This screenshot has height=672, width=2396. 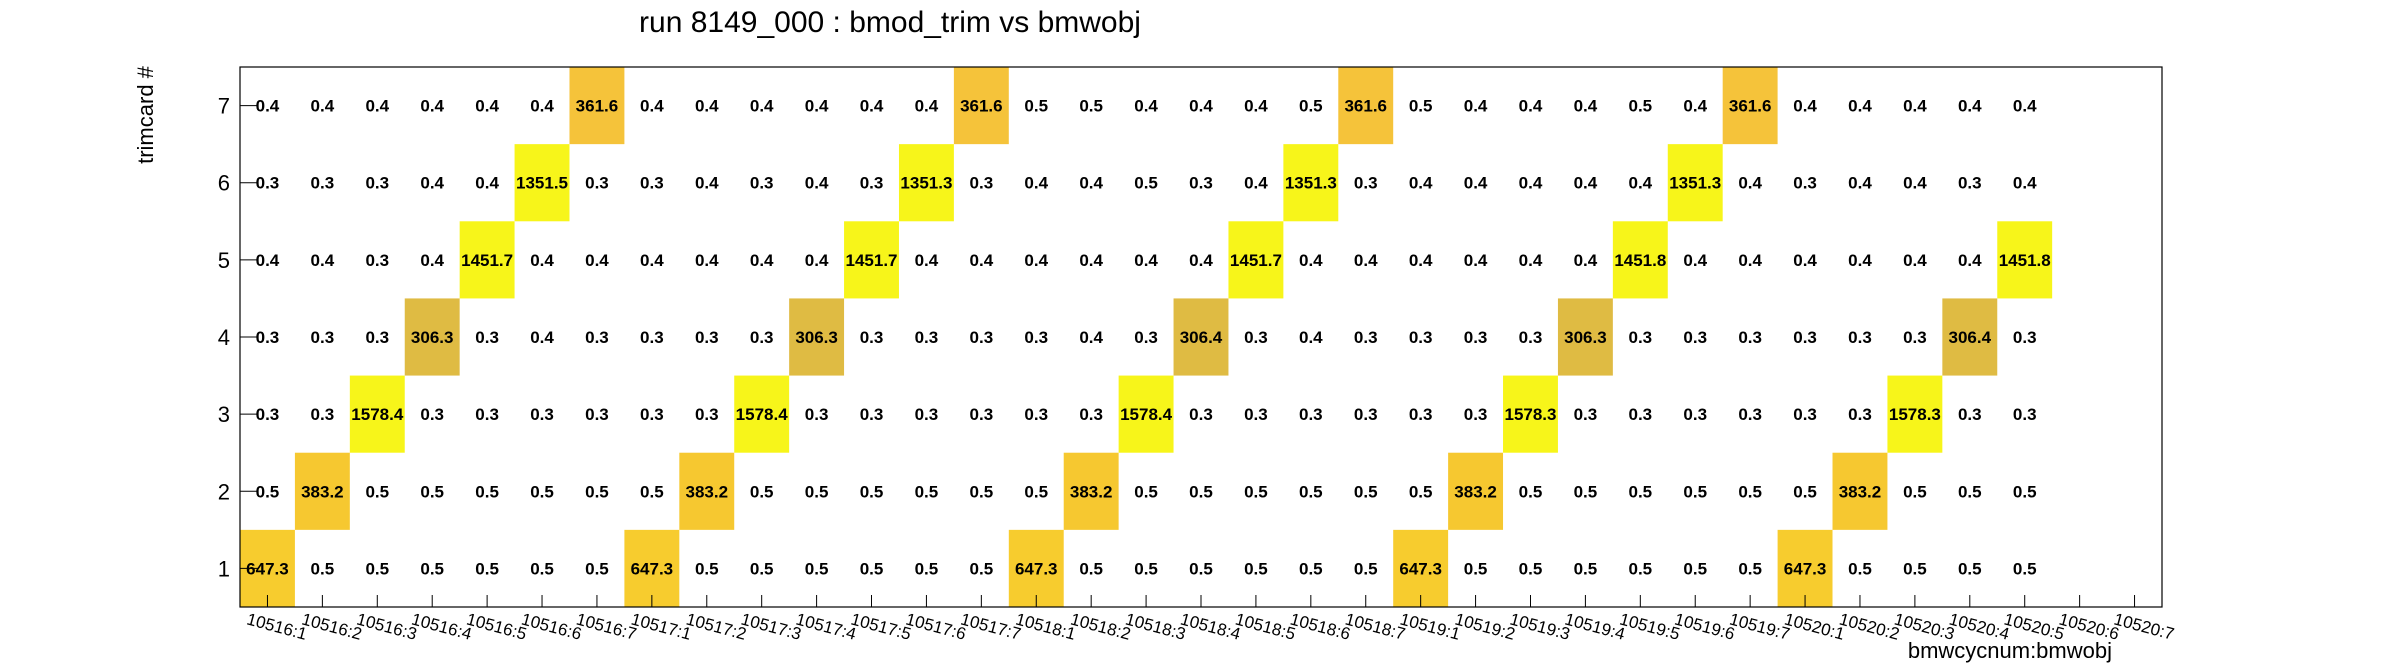 I want to click on cell-value-label: 361.6, so click(x=597, y=106).